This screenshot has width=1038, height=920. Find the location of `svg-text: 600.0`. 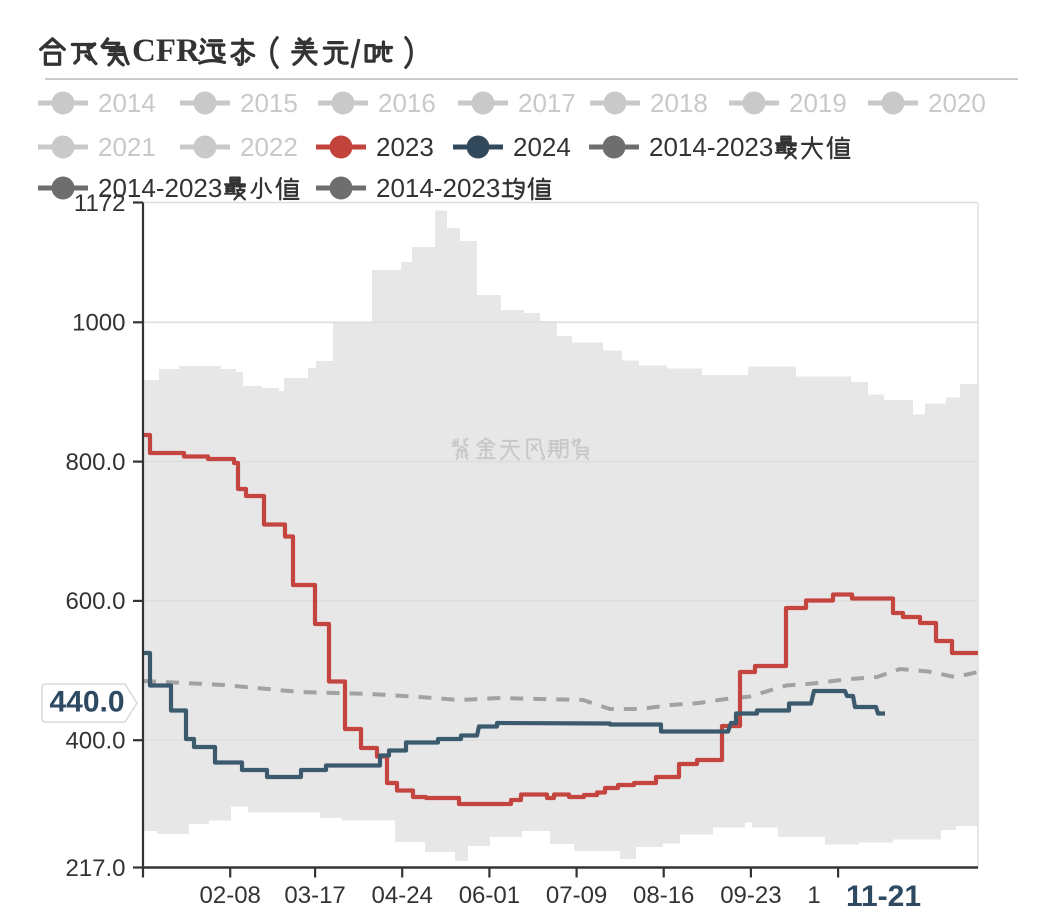

svg-text: 600.0 is located at coordinates (95, 601).